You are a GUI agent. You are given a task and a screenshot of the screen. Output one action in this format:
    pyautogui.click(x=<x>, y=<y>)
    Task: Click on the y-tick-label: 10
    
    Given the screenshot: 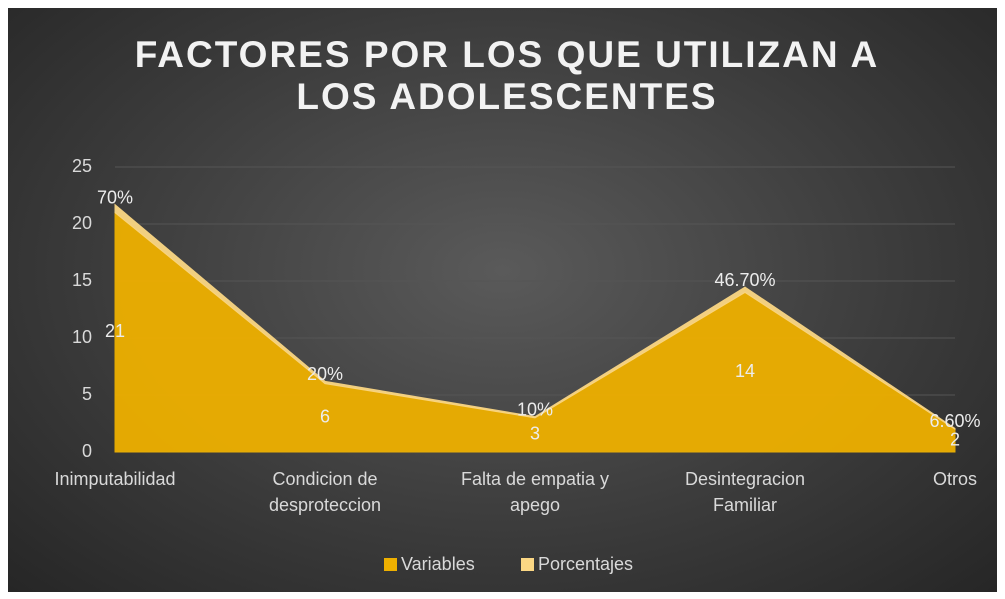 What is the action you would take?
    pyautogui.click(x=82, y=337)
    